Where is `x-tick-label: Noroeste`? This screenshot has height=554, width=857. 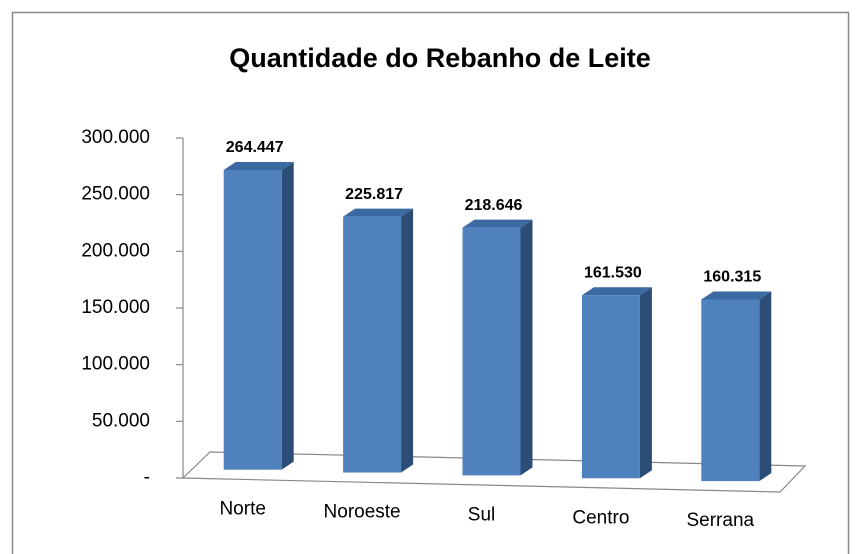
x-tick-label: Noroeste is located at coordinates (362, 512).